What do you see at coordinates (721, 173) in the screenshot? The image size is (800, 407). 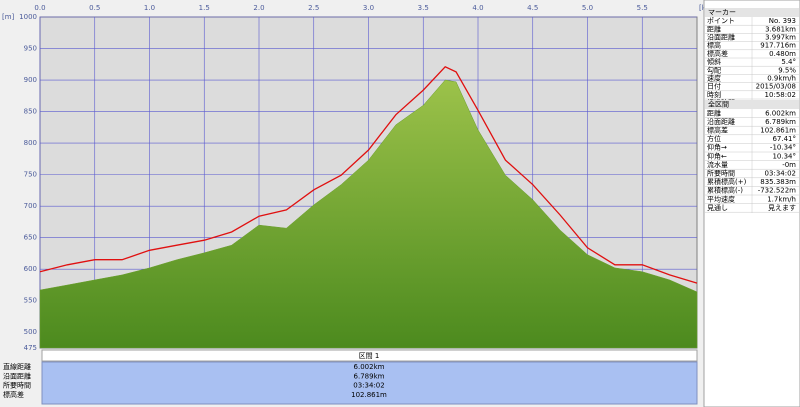 I see `row-label: 所要時間` at bounding box center [721, 173].